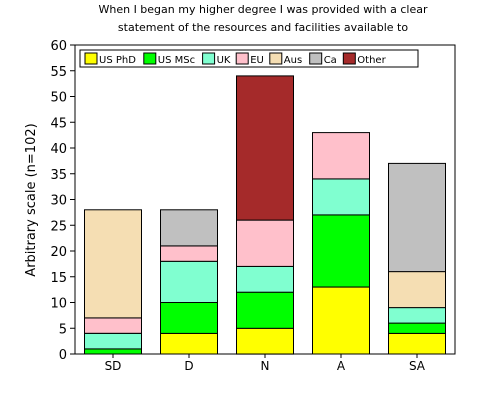 This screenshot has height=404, width=500. Describe the element at coordinates (265, 243) in the screenshot. I see `bar-segment-n-eu` at that location.